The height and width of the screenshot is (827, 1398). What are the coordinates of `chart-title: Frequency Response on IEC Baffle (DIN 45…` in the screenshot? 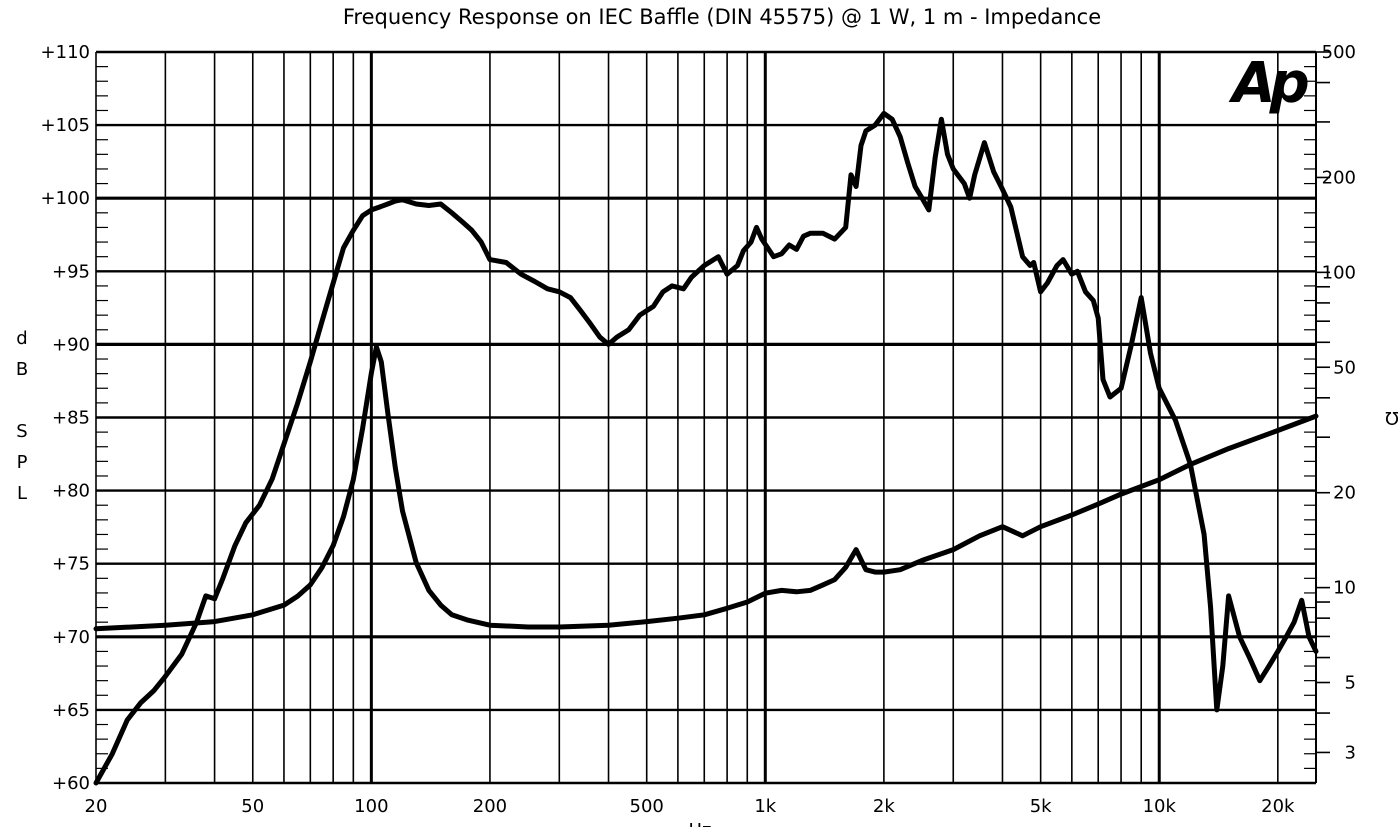 It's located at (722, 17).